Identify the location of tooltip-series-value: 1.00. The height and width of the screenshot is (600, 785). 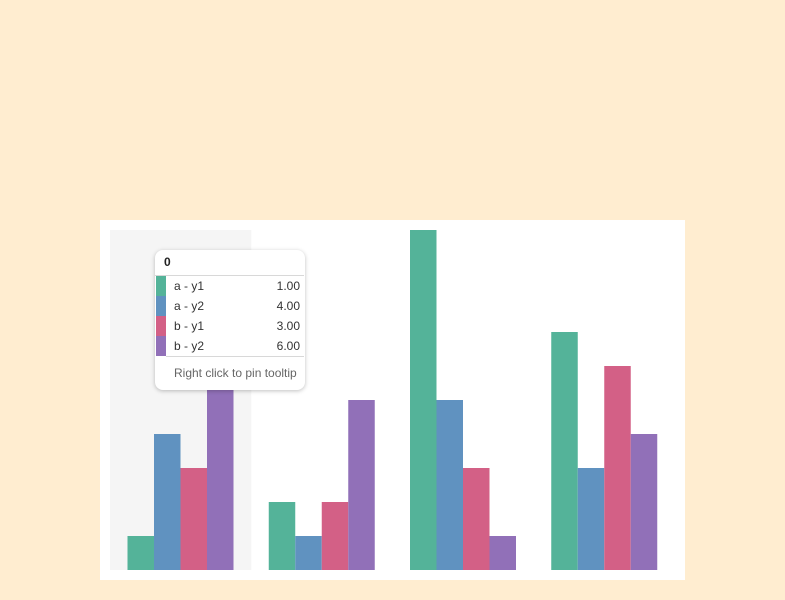
(288, 286).